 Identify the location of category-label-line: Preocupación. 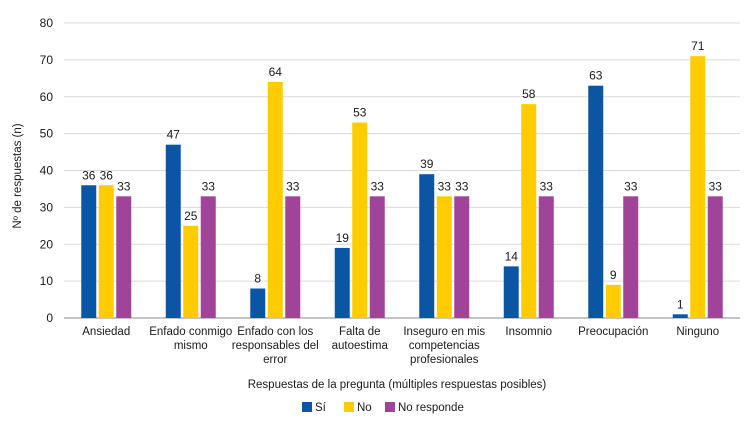
(613, 332).